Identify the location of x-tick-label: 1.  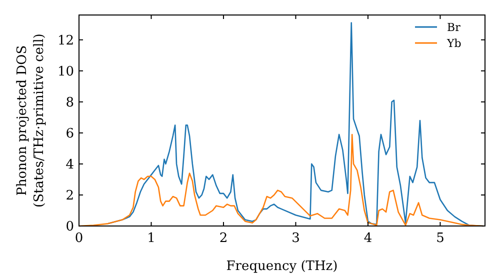
(151, 238).